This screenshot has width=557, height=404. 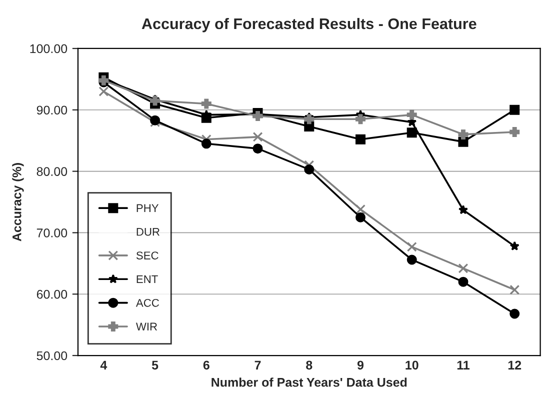 What do you see at coordinates (147, 208) in the screenshot?
I see `legend-label: PHY` at bounding box center [147, 208].